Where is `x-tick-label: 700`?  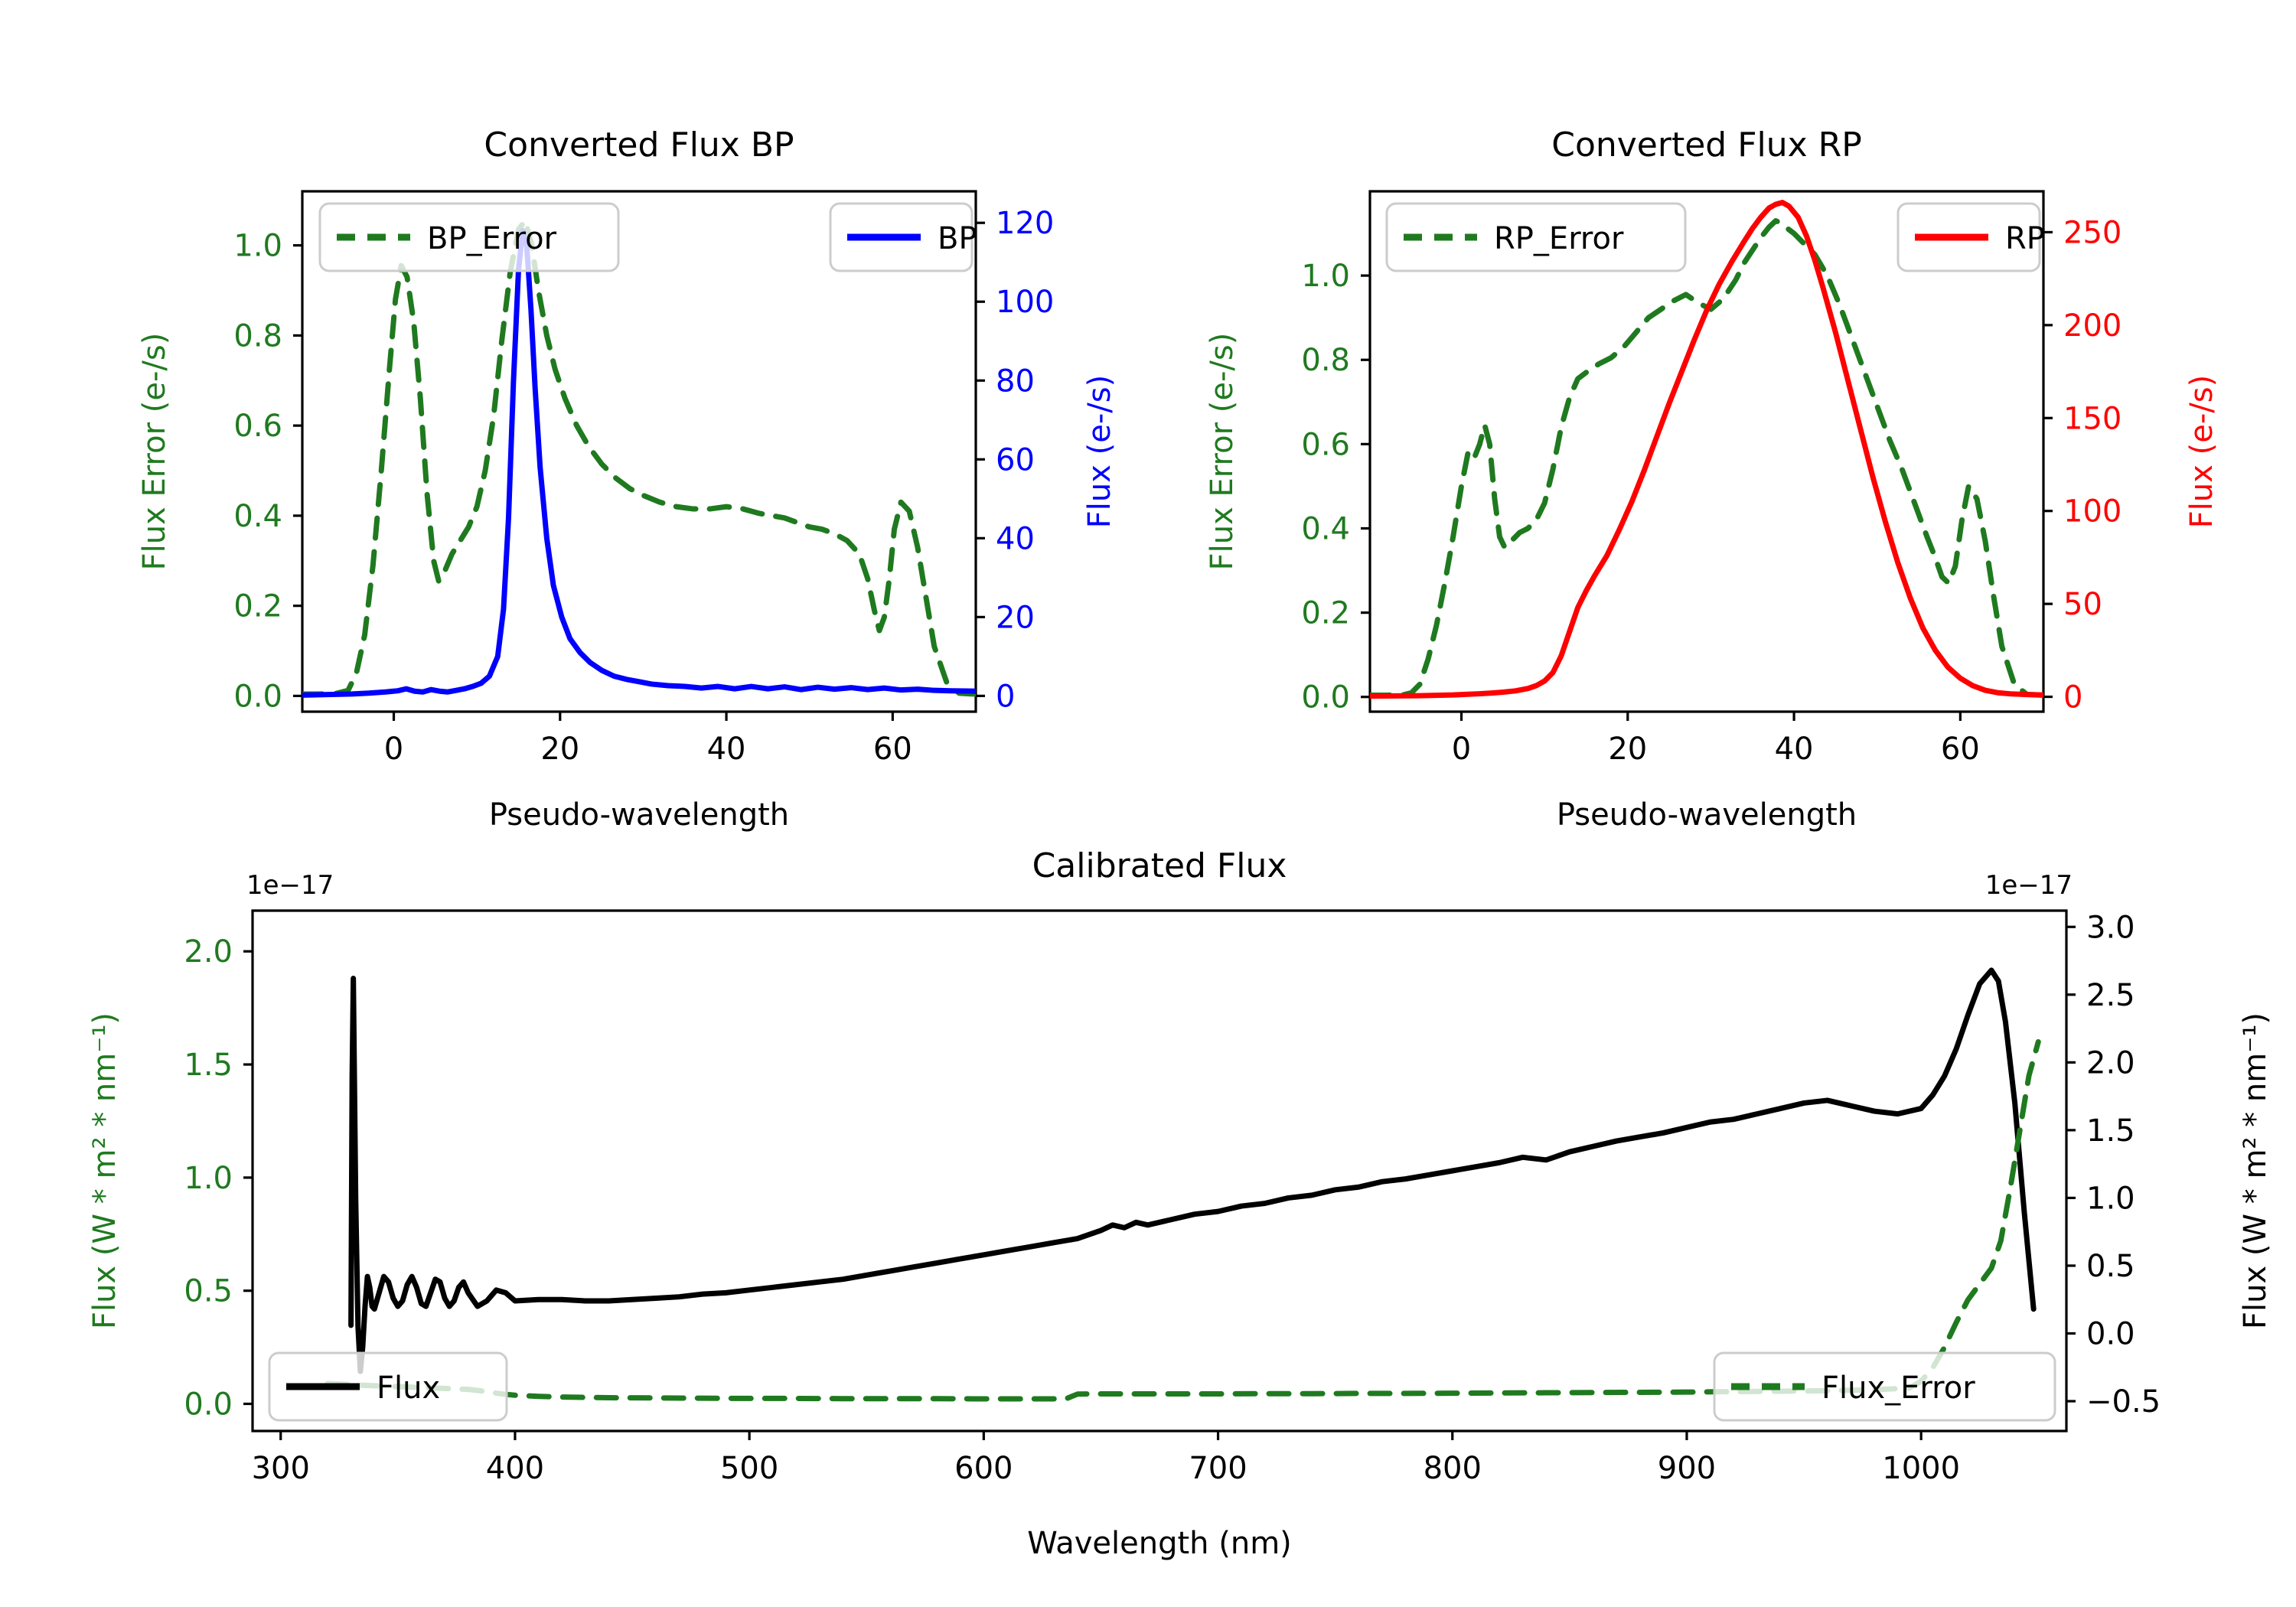 x-tick-label: 700 is located at coordinates (1218, 1468).